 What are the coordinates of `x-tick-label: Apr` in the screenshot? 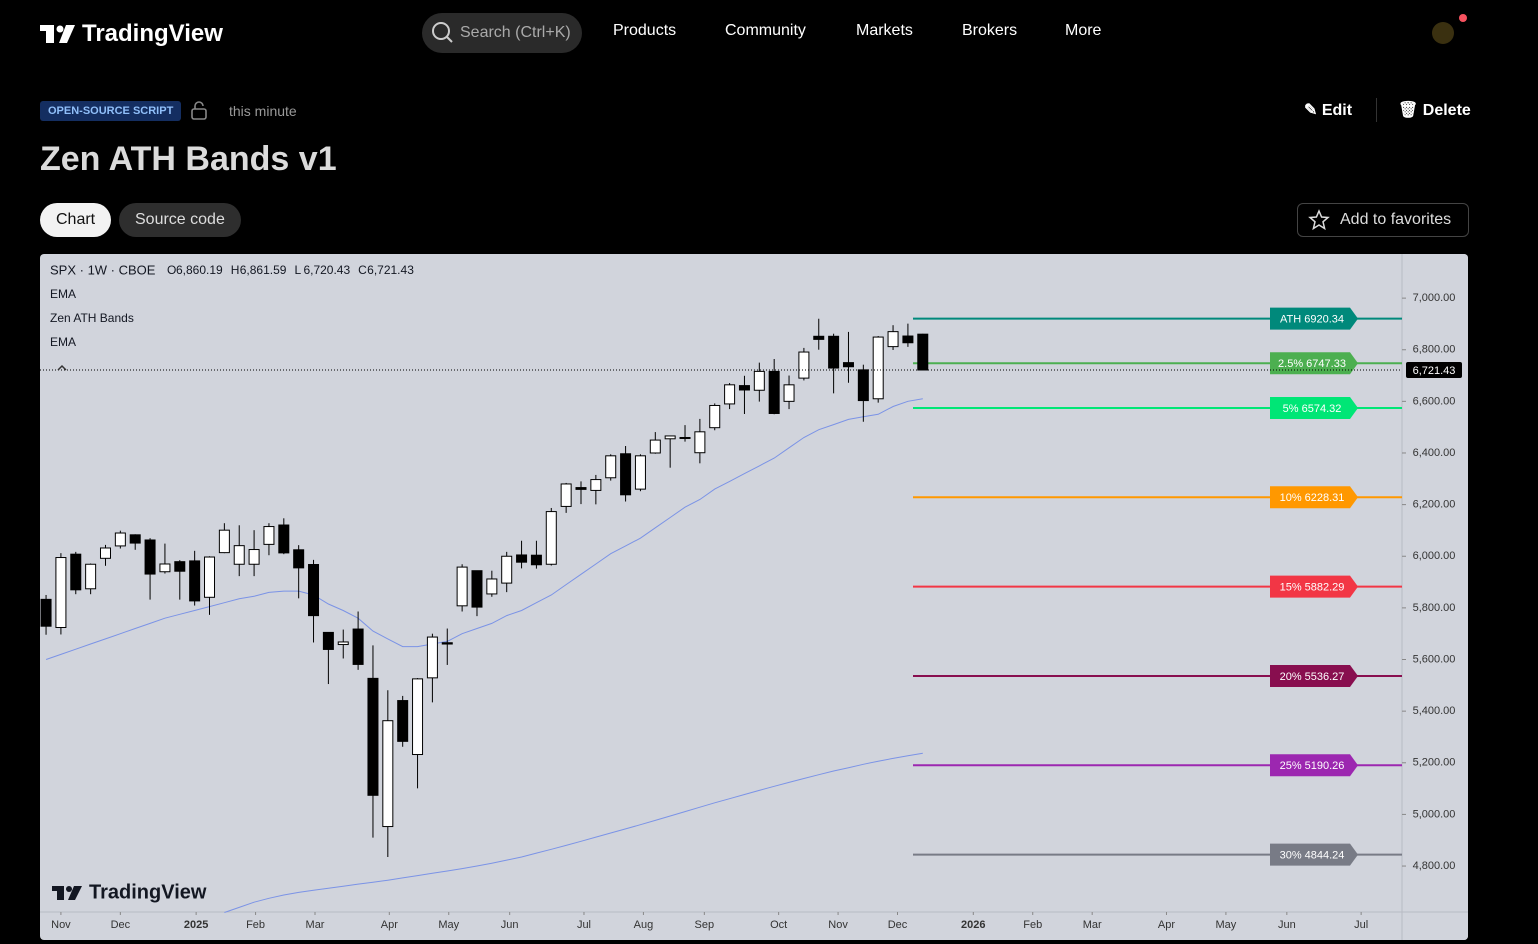 It's located at (1166, 925).